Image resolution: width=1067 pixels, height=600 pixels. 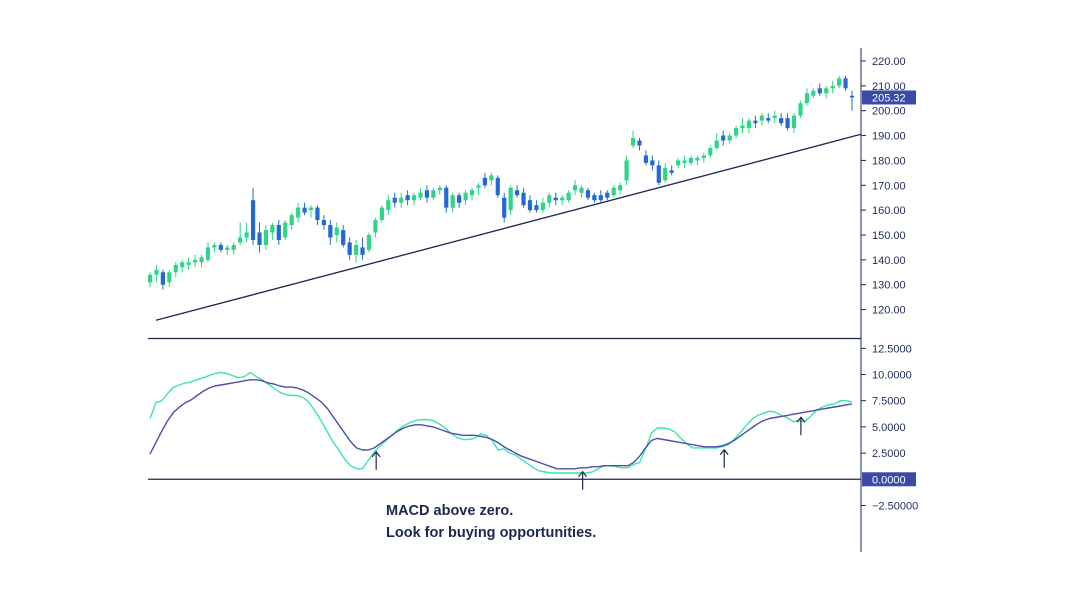 What do you see at coordinates (889, 428) in the screenshot?
I see `macd-tick-label: 5.0000` at bounding box center [889, 428].